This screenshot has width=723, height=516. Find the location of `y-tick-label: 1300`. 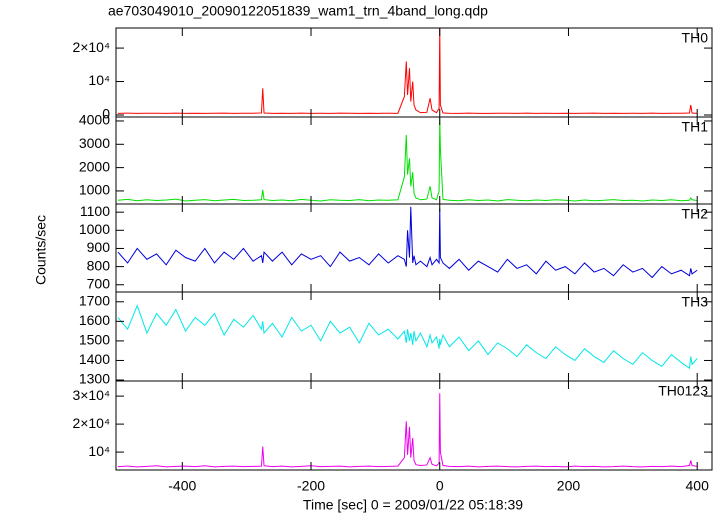

y-tick-label: 1300 is located at coordinates (94, 379).